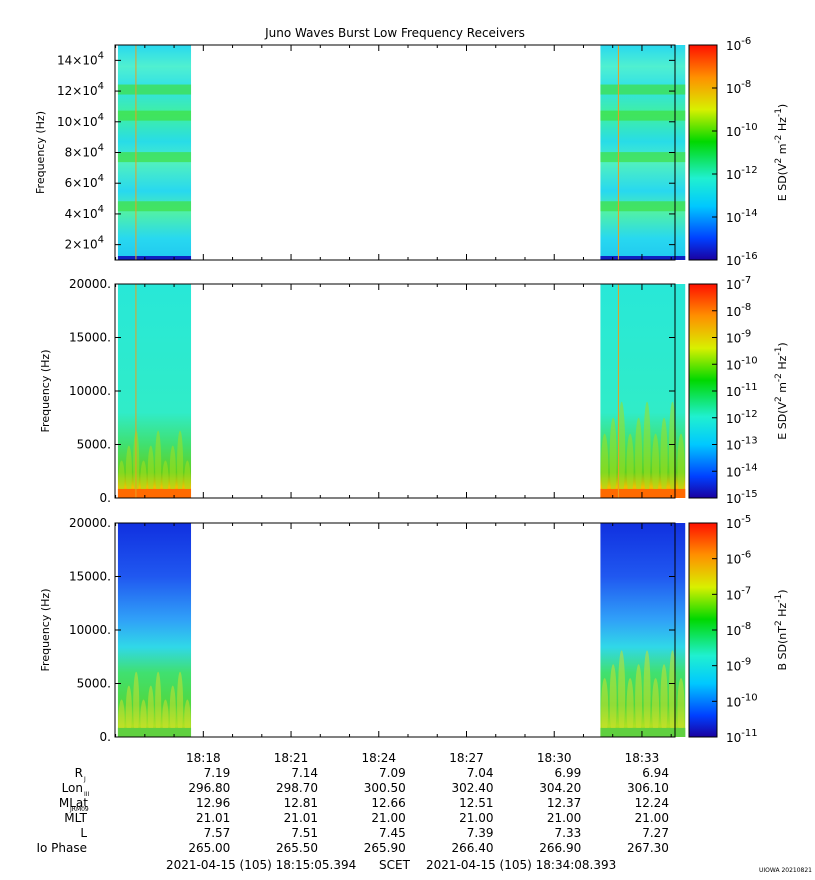 The image size is (815, 880). I want to click on ephemeris-value: 266.40, so click(472, 848).